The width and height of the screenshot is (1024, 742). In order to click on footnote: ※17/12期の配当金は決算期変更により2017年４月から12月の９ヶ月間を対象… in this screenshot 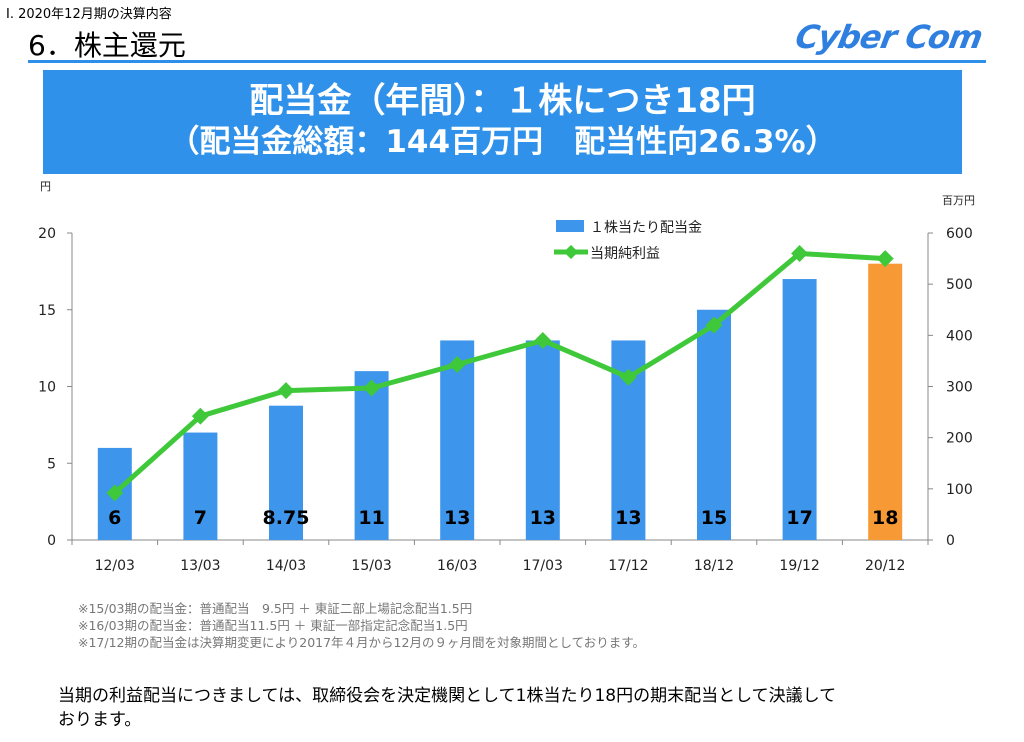, I will do `click(361, 642)`.